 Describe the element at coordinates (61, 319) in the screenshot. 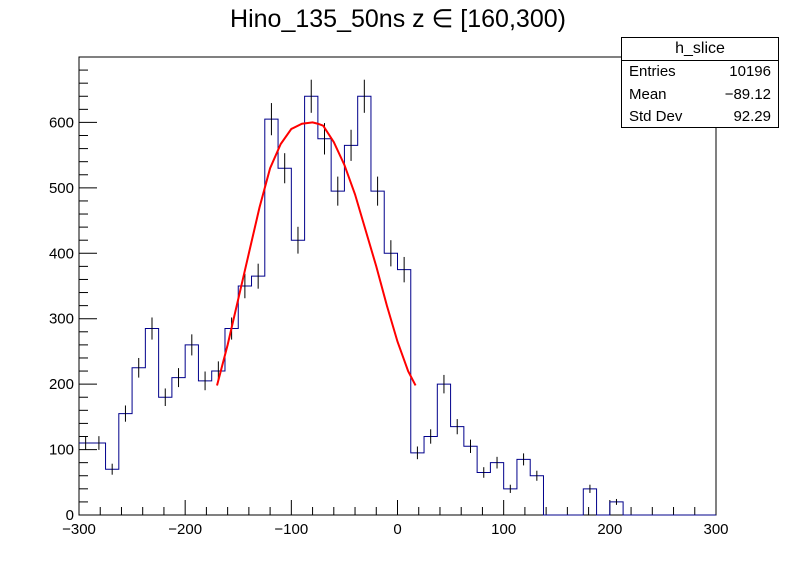

I see `y-tick-label: 300` at that location.